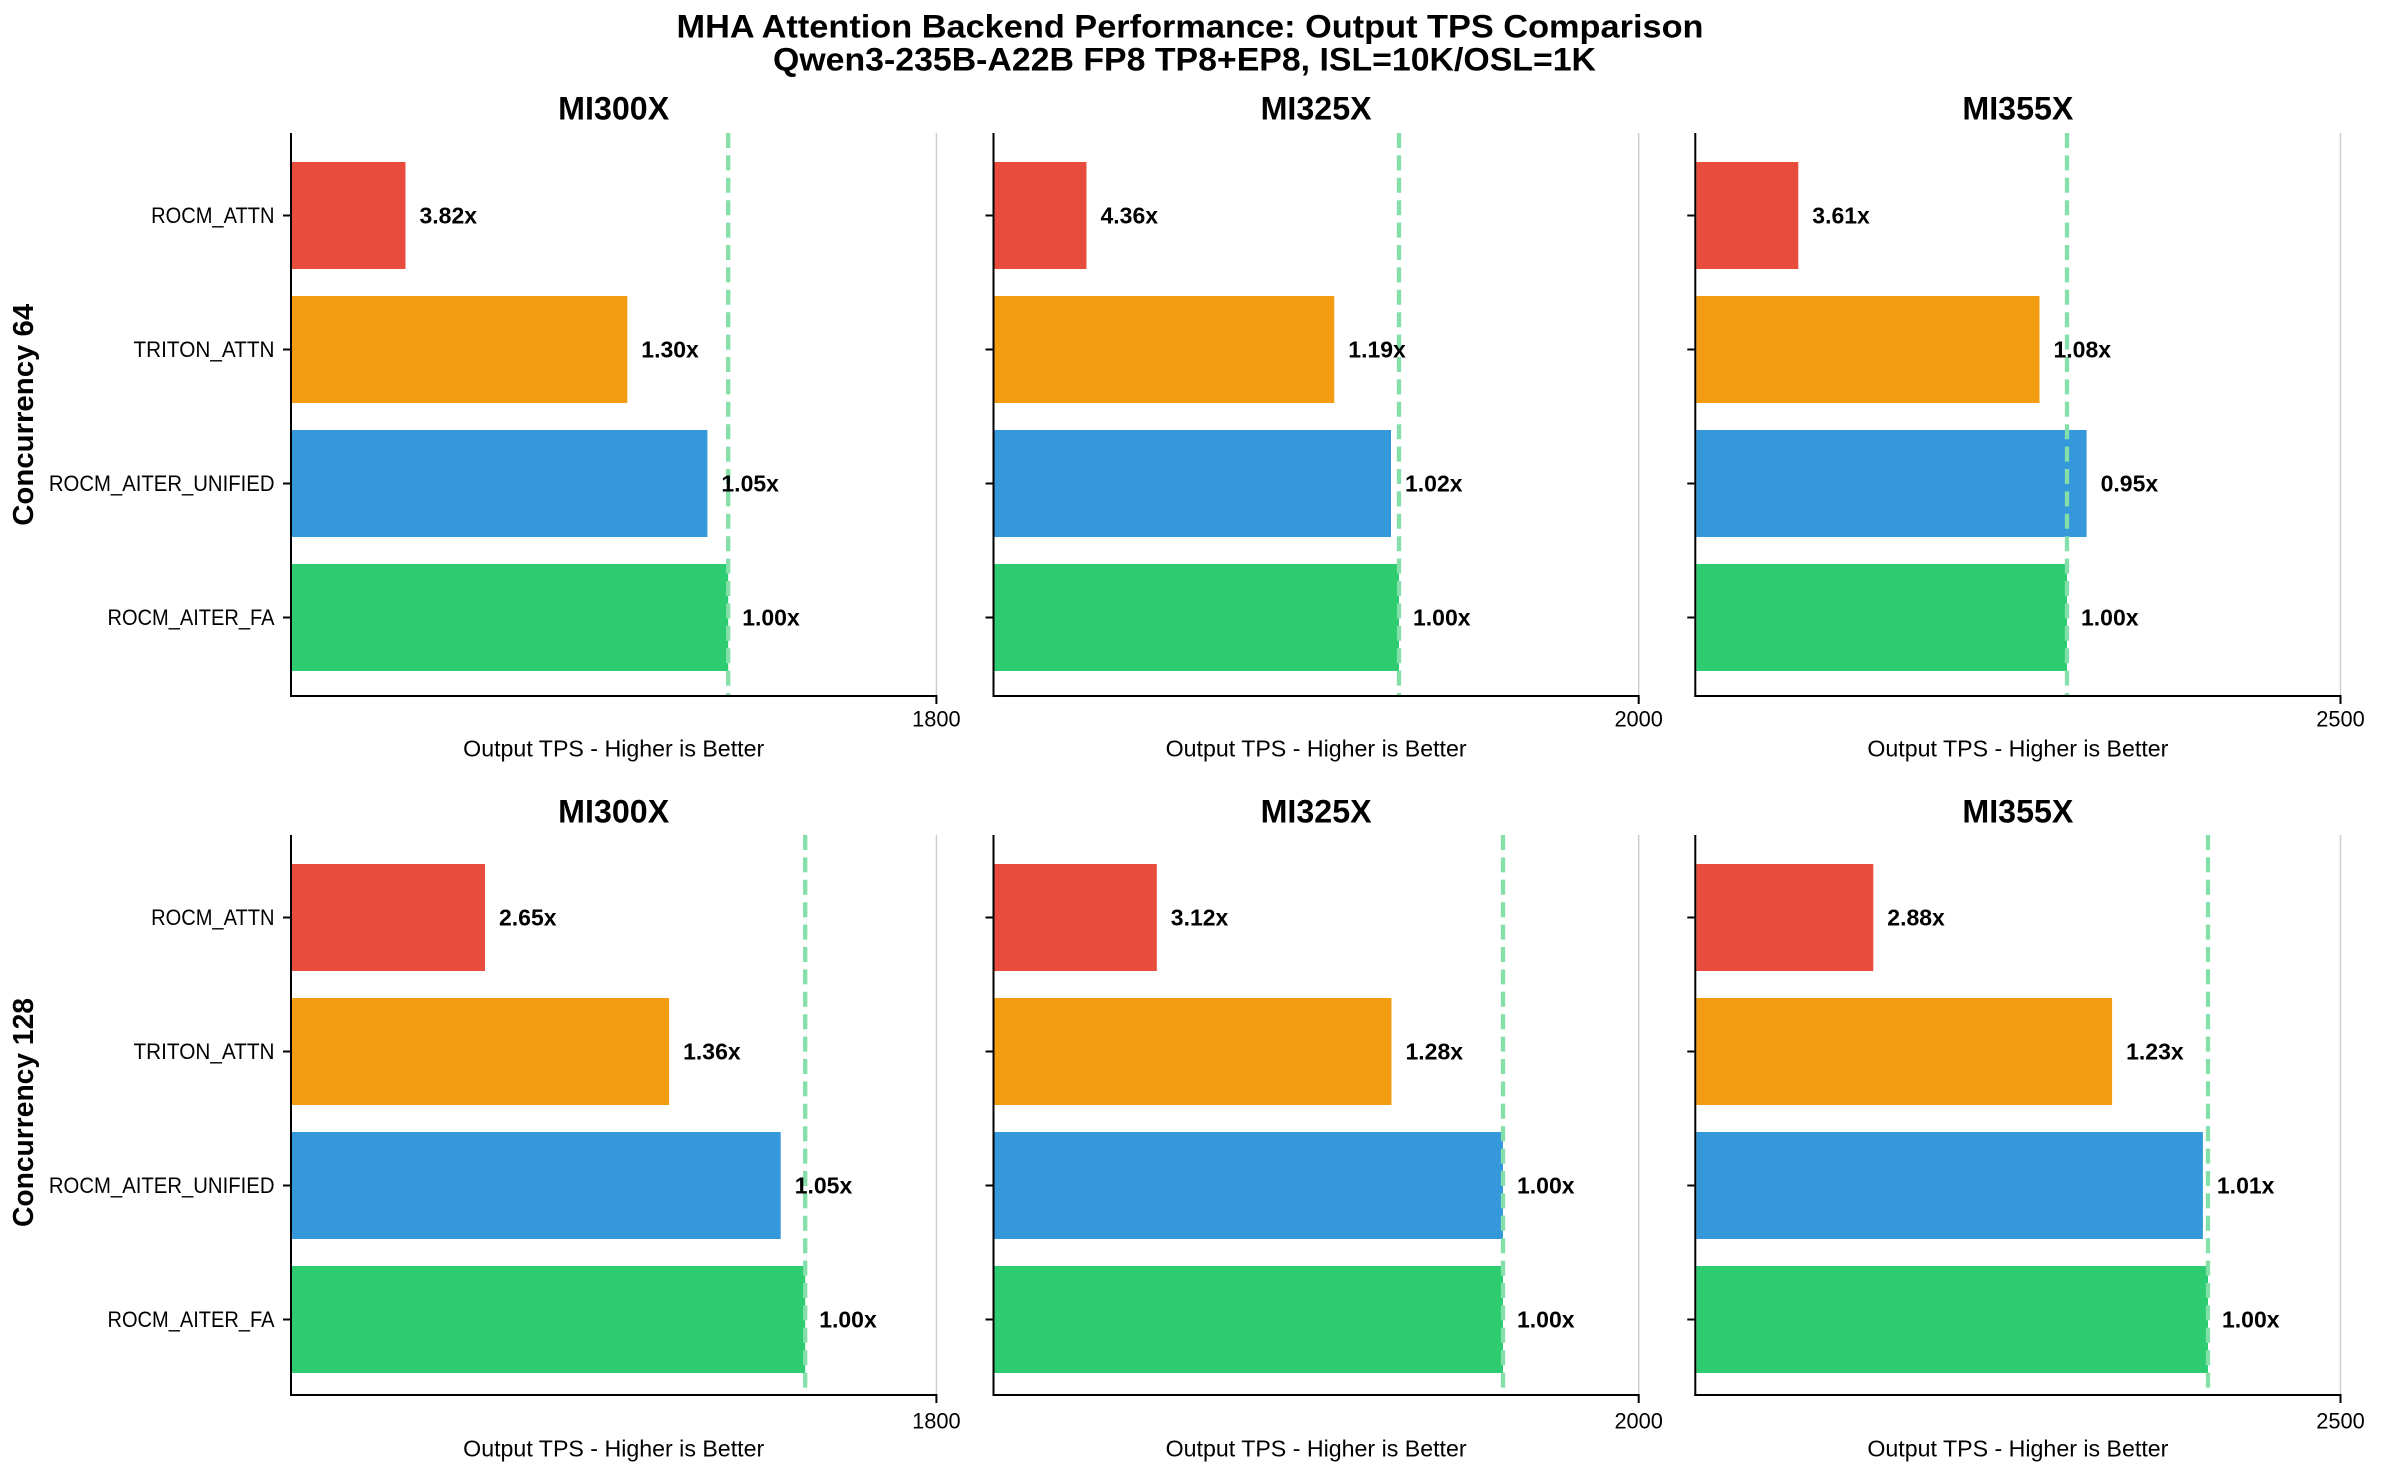  I want to click on svg-text: 0.95x, so click(2130, 484).